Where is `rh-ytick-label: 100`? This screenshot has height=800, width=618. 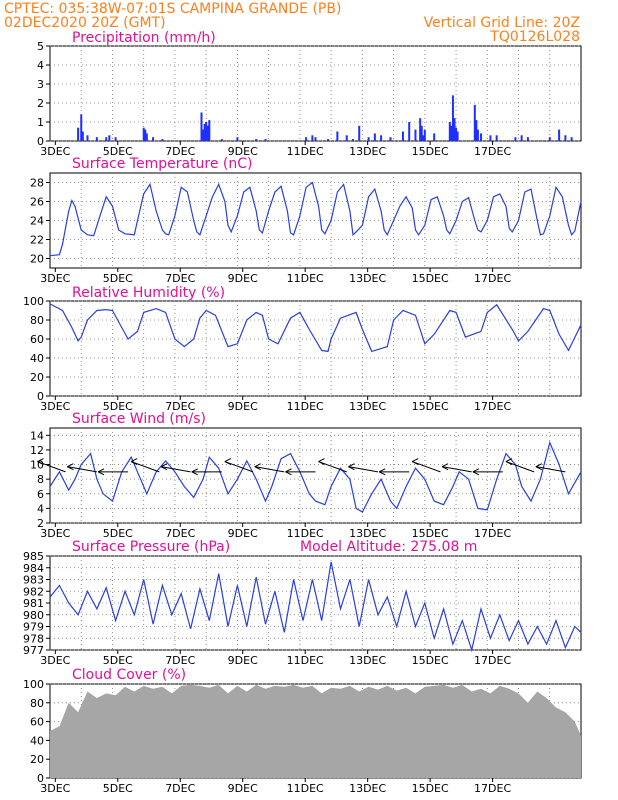 rh-ytick-label: 100 is located at coordinates (33, 301).